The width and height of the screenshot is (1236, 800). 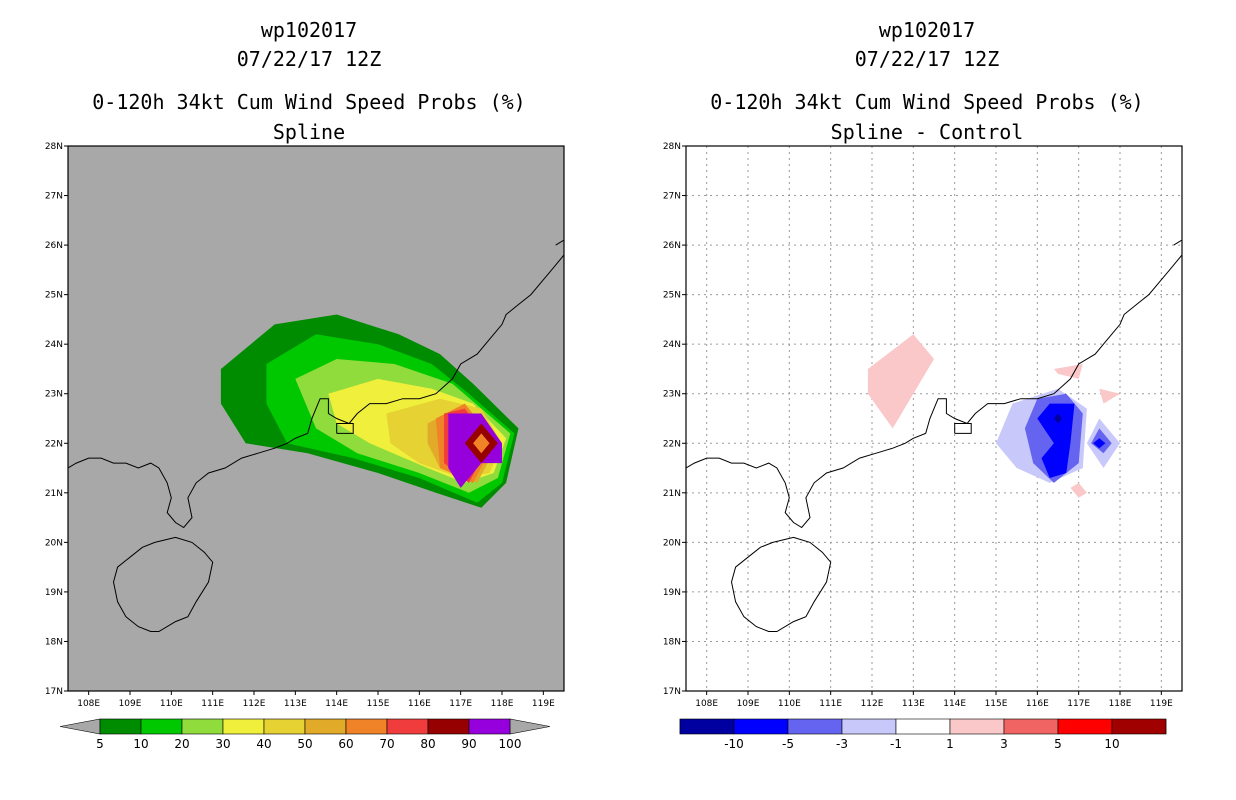 I want to click on colorbar-under-triangle, so click(x=80, y=726).